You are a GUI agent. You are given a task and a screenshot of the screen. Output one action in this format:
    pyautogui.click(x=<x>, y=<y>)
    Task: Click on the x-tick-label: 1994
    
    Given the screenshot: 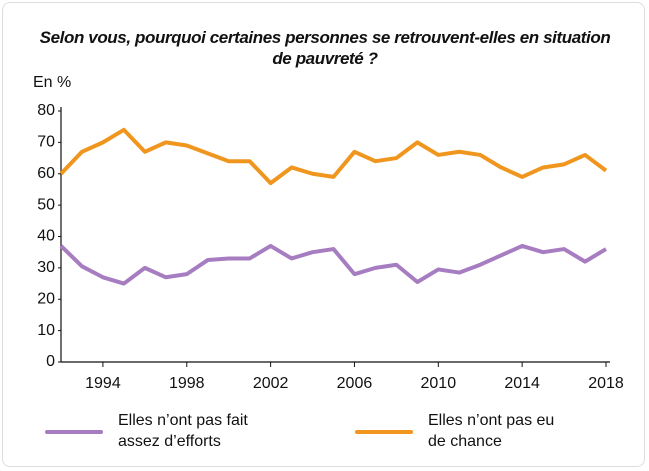 What is the action you would take?
    pyautogui.click(x=103, y=383)
    